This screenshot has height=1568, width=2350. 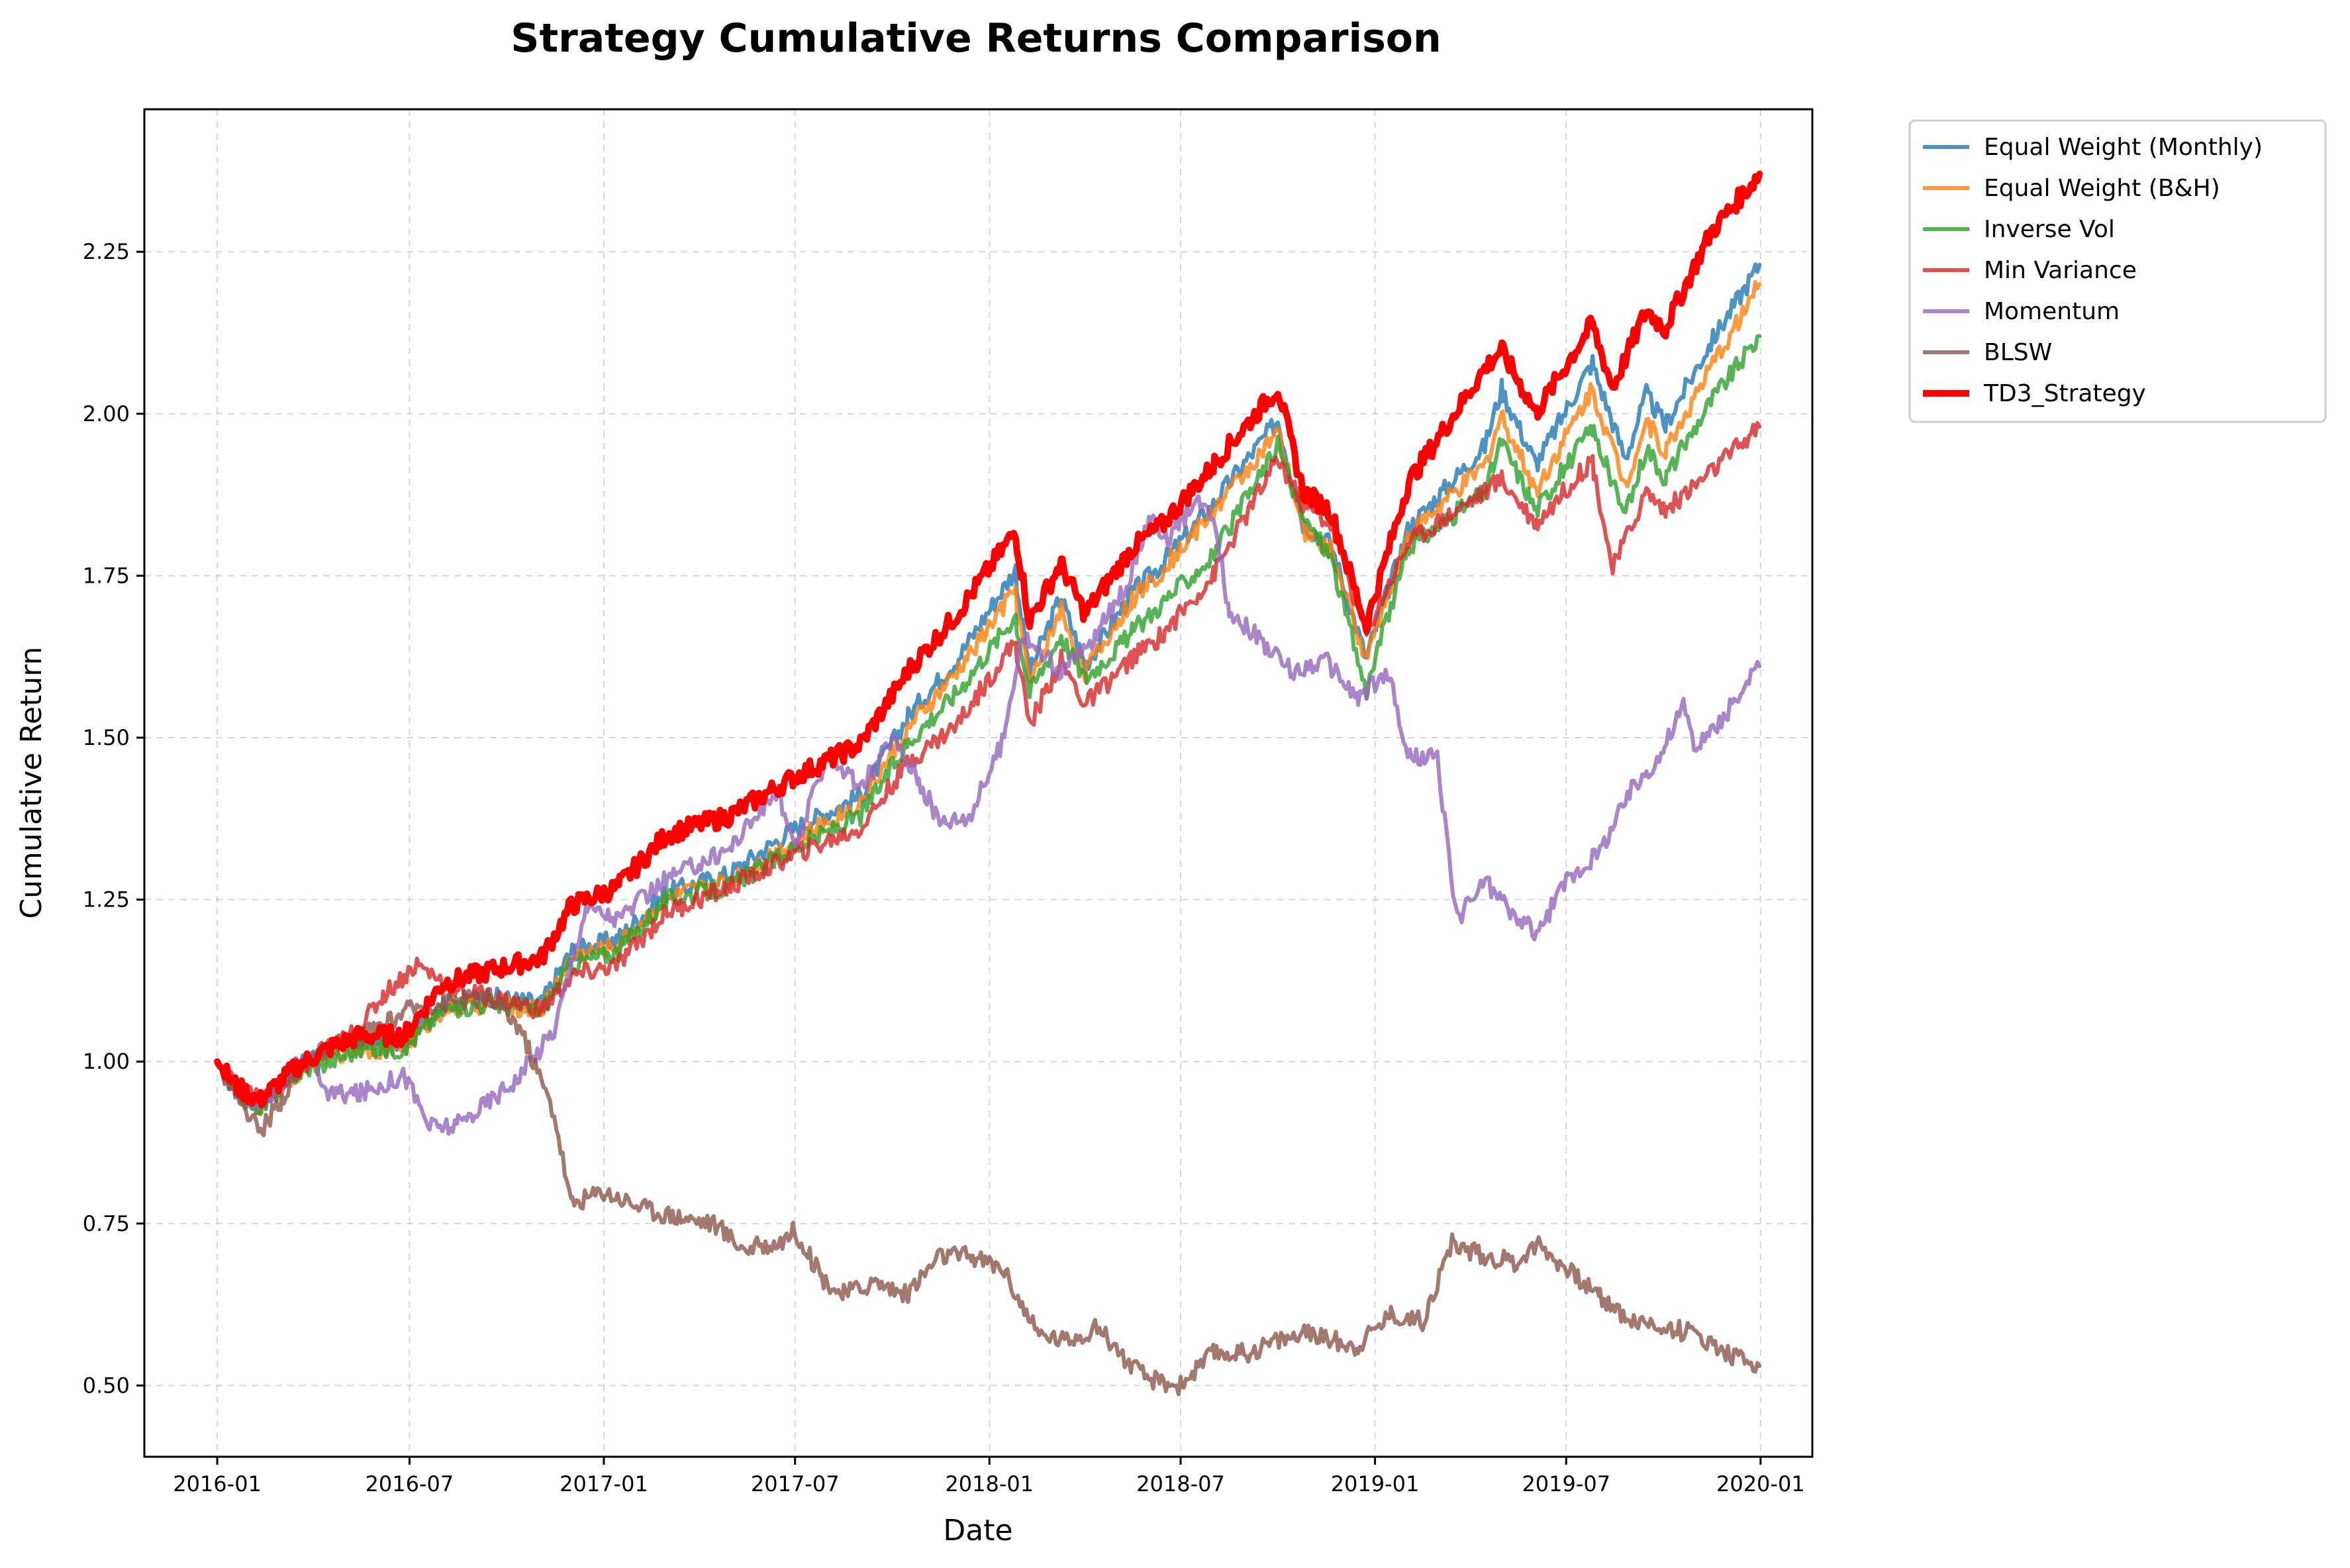 What do you see at coordinates (1180, 1483) in the screenshot?
I see `x-tick-label: 2018-07` at bounding box center [1180, 1483].